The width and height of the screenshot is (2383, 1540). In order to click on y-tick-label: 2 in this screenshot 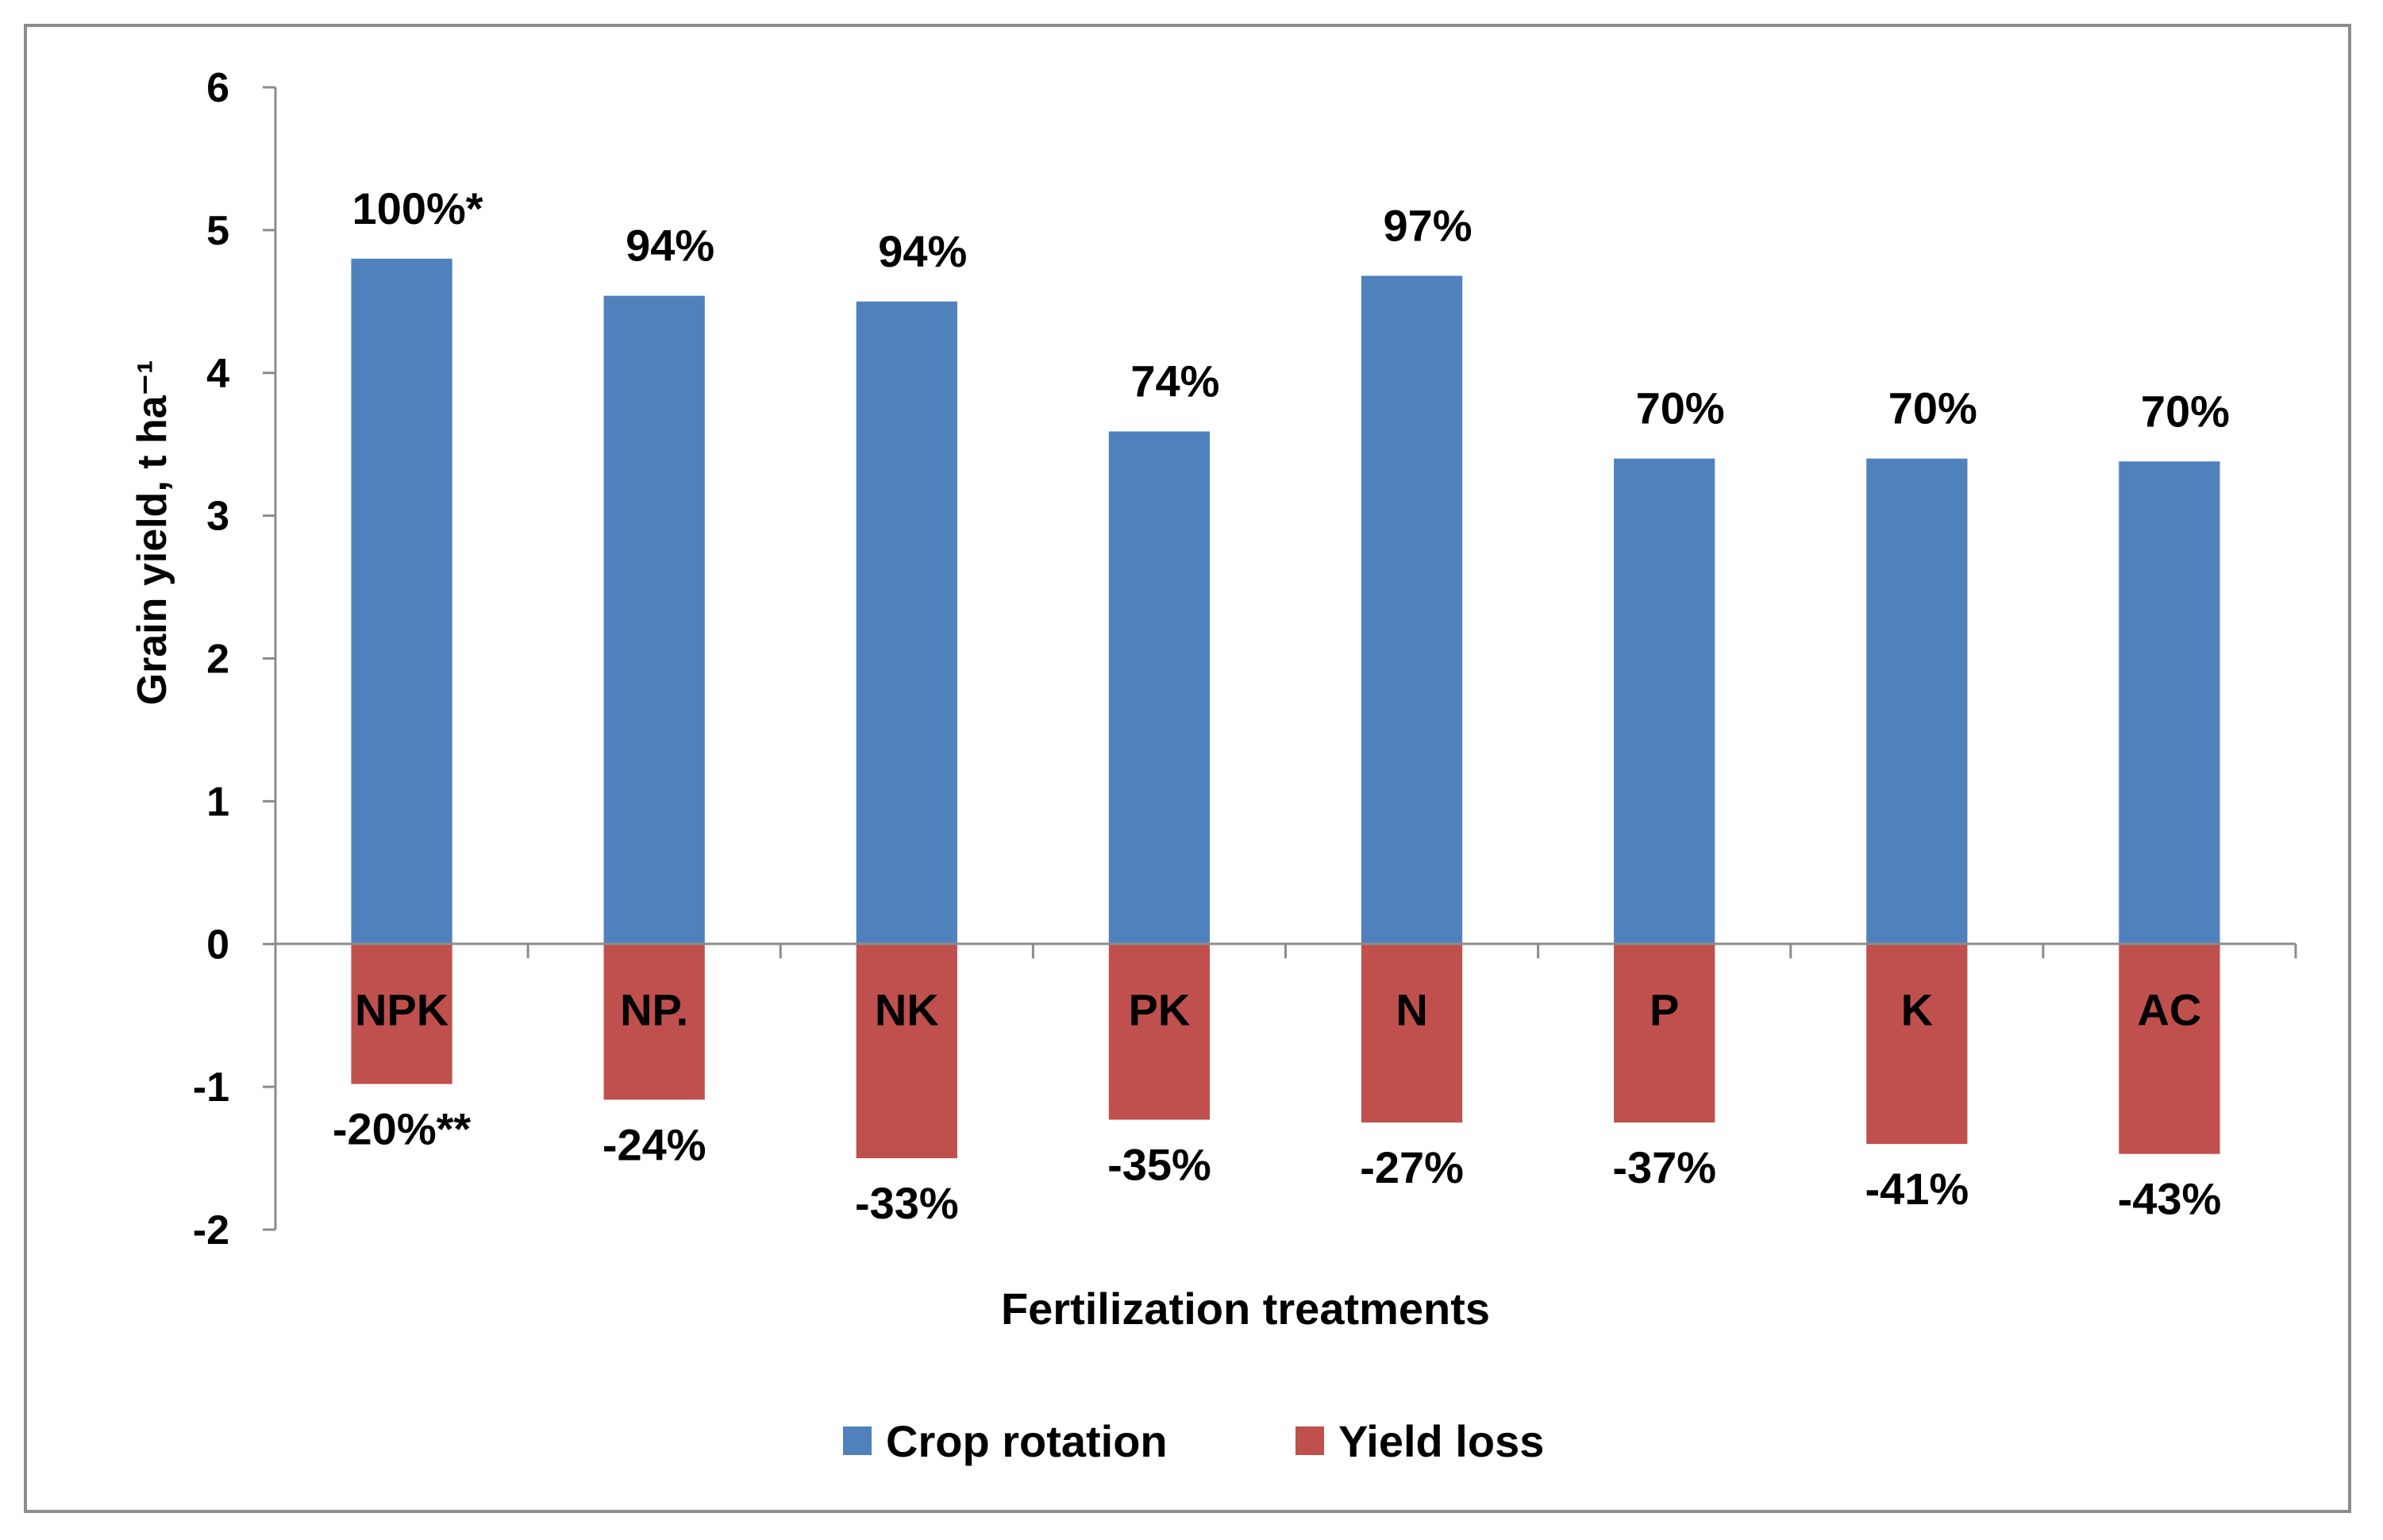, I will do `click(217, 660)`.